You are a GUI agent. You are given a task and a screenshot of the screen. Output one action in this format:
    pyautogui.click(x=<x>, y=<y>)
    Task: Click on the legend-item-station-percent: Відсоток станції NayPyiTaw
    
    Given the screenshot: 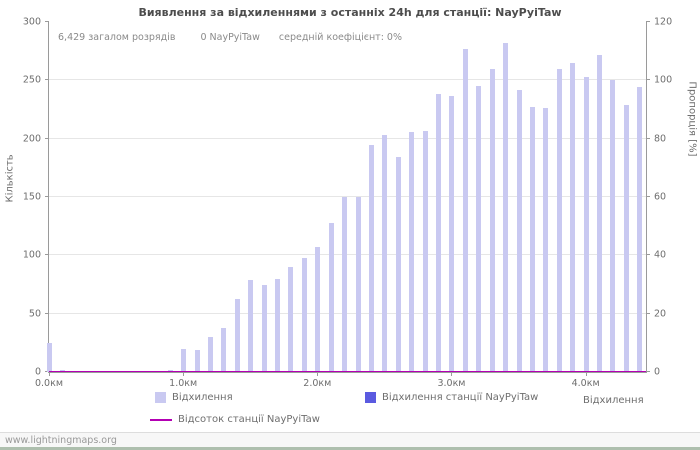 What is the action you would take?
    pyautogui.click(x=235, y=419)
    